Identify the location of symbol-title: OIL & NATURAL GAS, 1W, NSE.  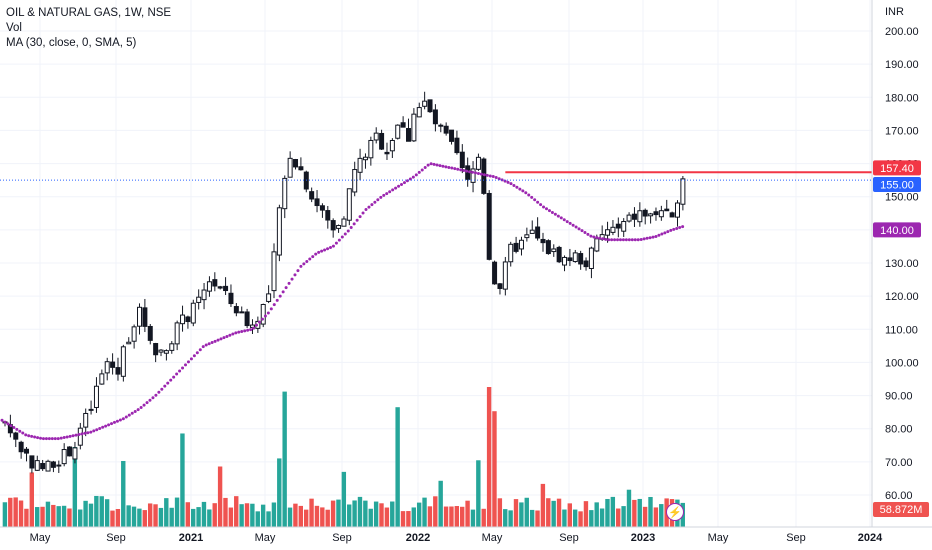
(89, 13).